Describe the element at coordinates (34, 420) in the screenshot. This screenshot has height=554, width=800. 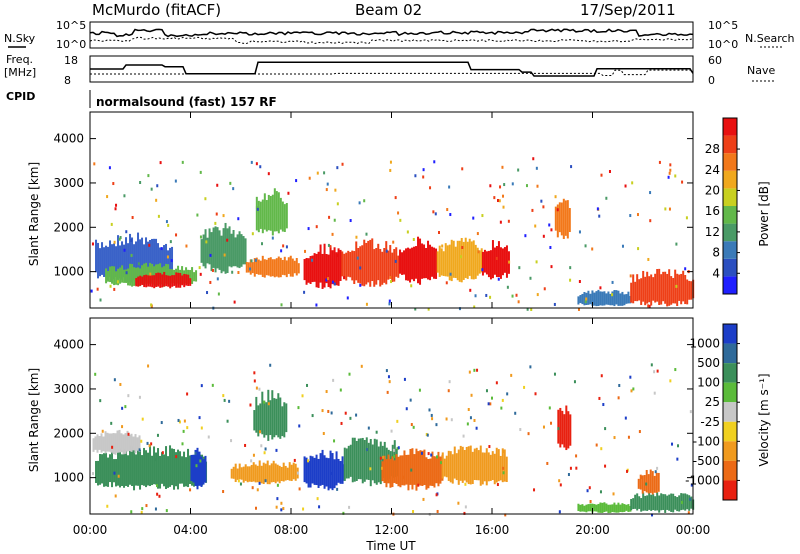
I see `velocity-ylabel: Slant Range [km]` at that location.